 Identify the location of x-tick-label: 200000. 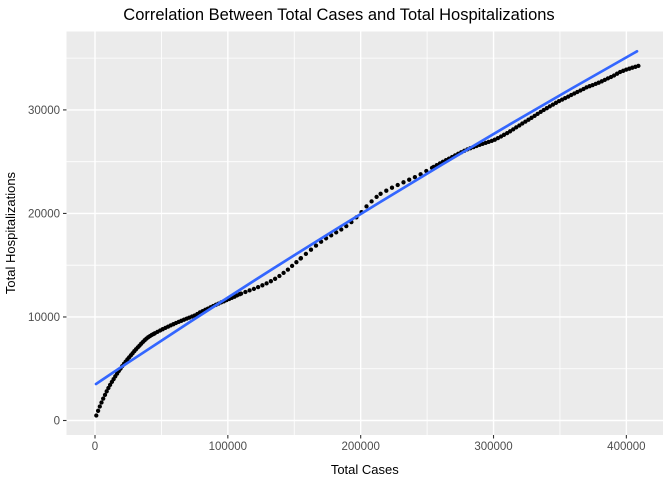
(360, 447).